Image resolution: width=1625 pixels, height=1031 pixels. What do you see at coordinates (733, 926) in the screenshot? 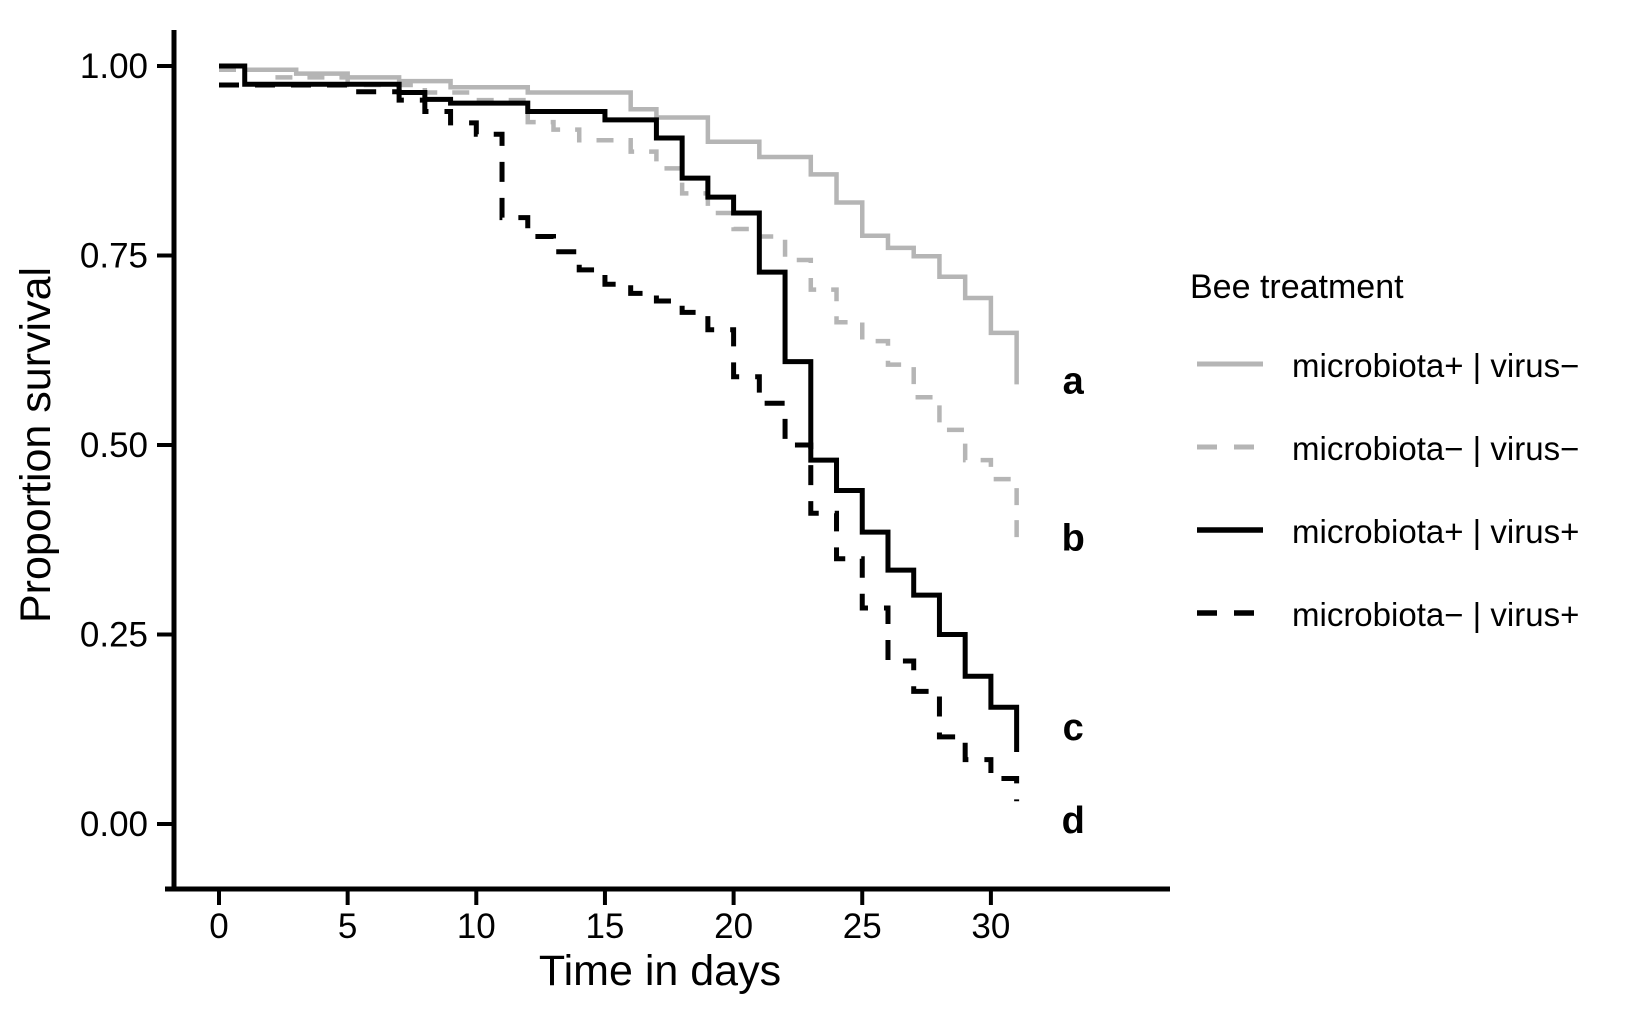
I see `x-tick-label: 20` at bounding box center [733, 926].